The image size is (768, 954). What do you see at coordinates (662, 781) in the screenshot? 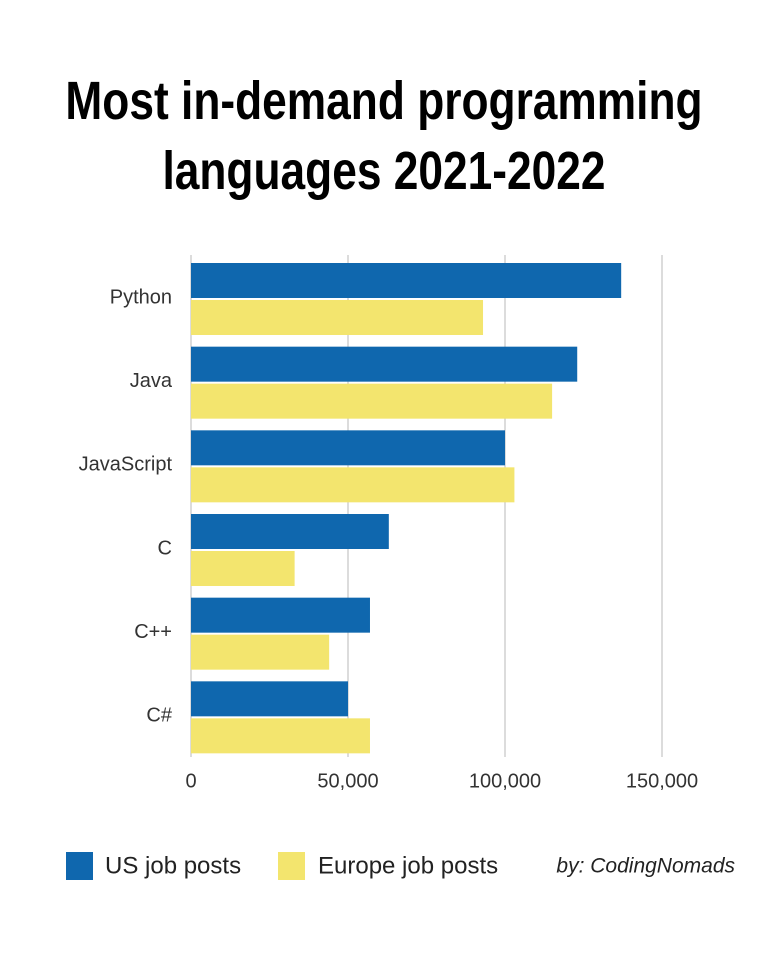
I see `x-tick-label: 150,000` at bounding box center [662, 781].